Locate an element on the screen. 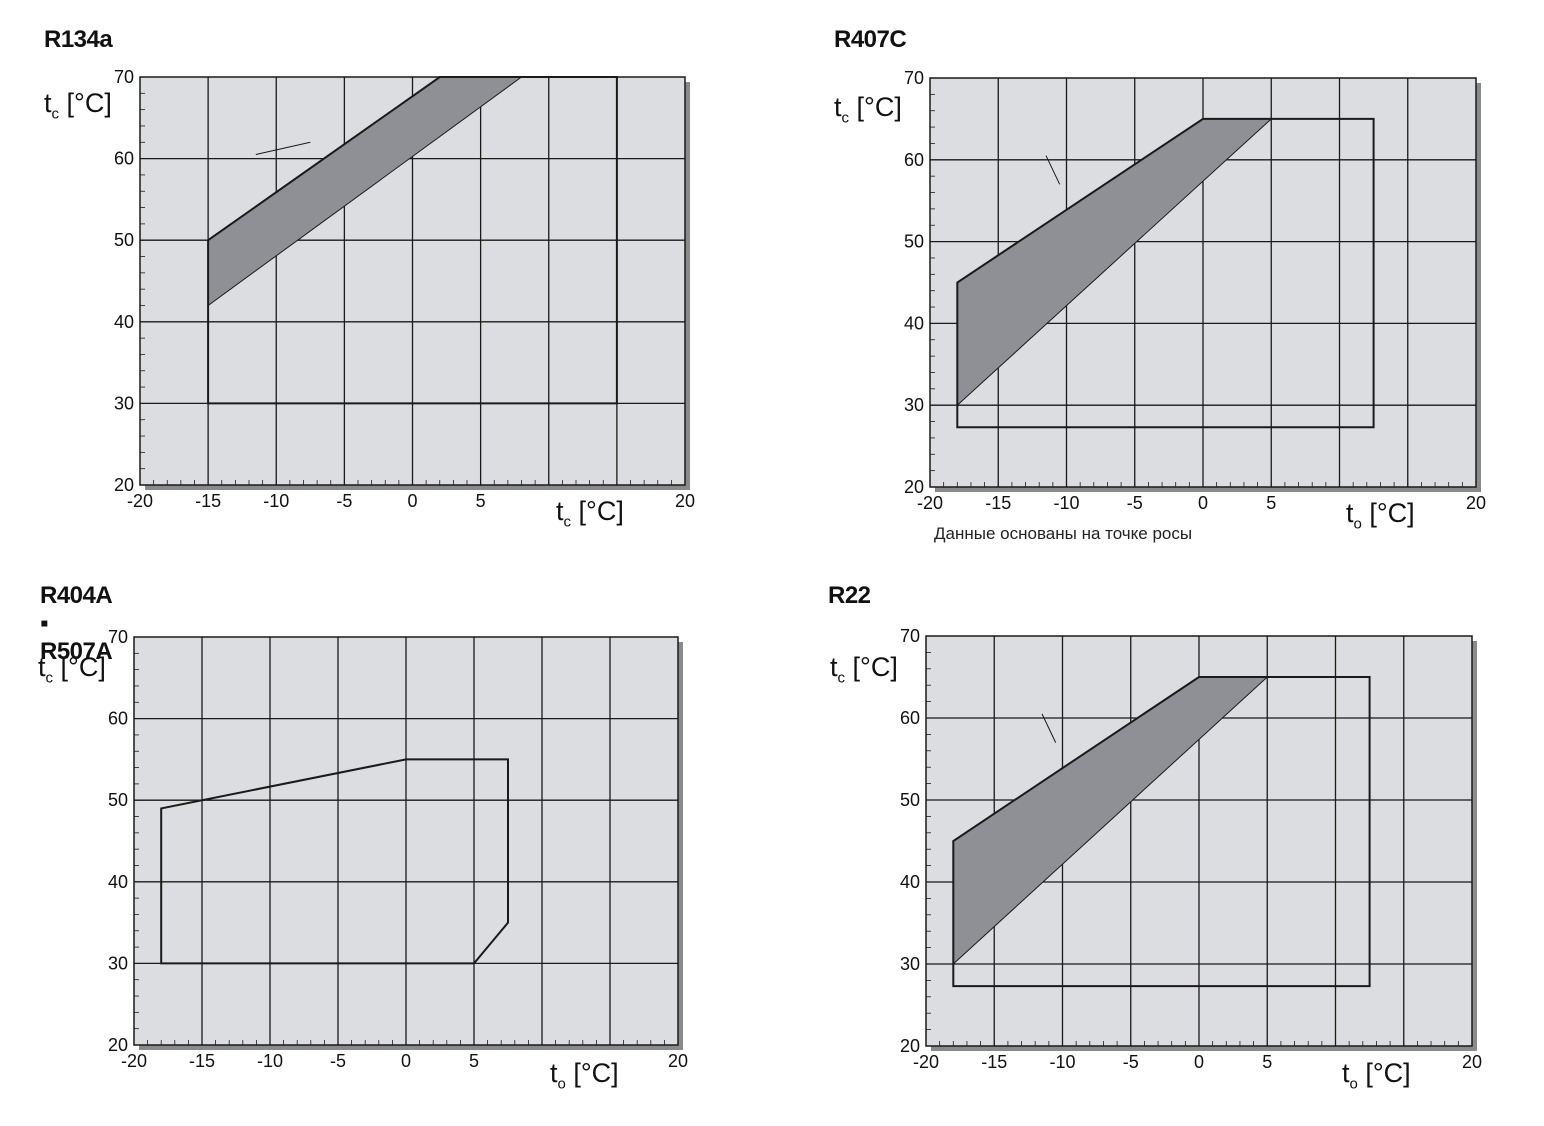  dew-point-footnote: Данные основаны на точке росы is located at coordinates (1063, 533).